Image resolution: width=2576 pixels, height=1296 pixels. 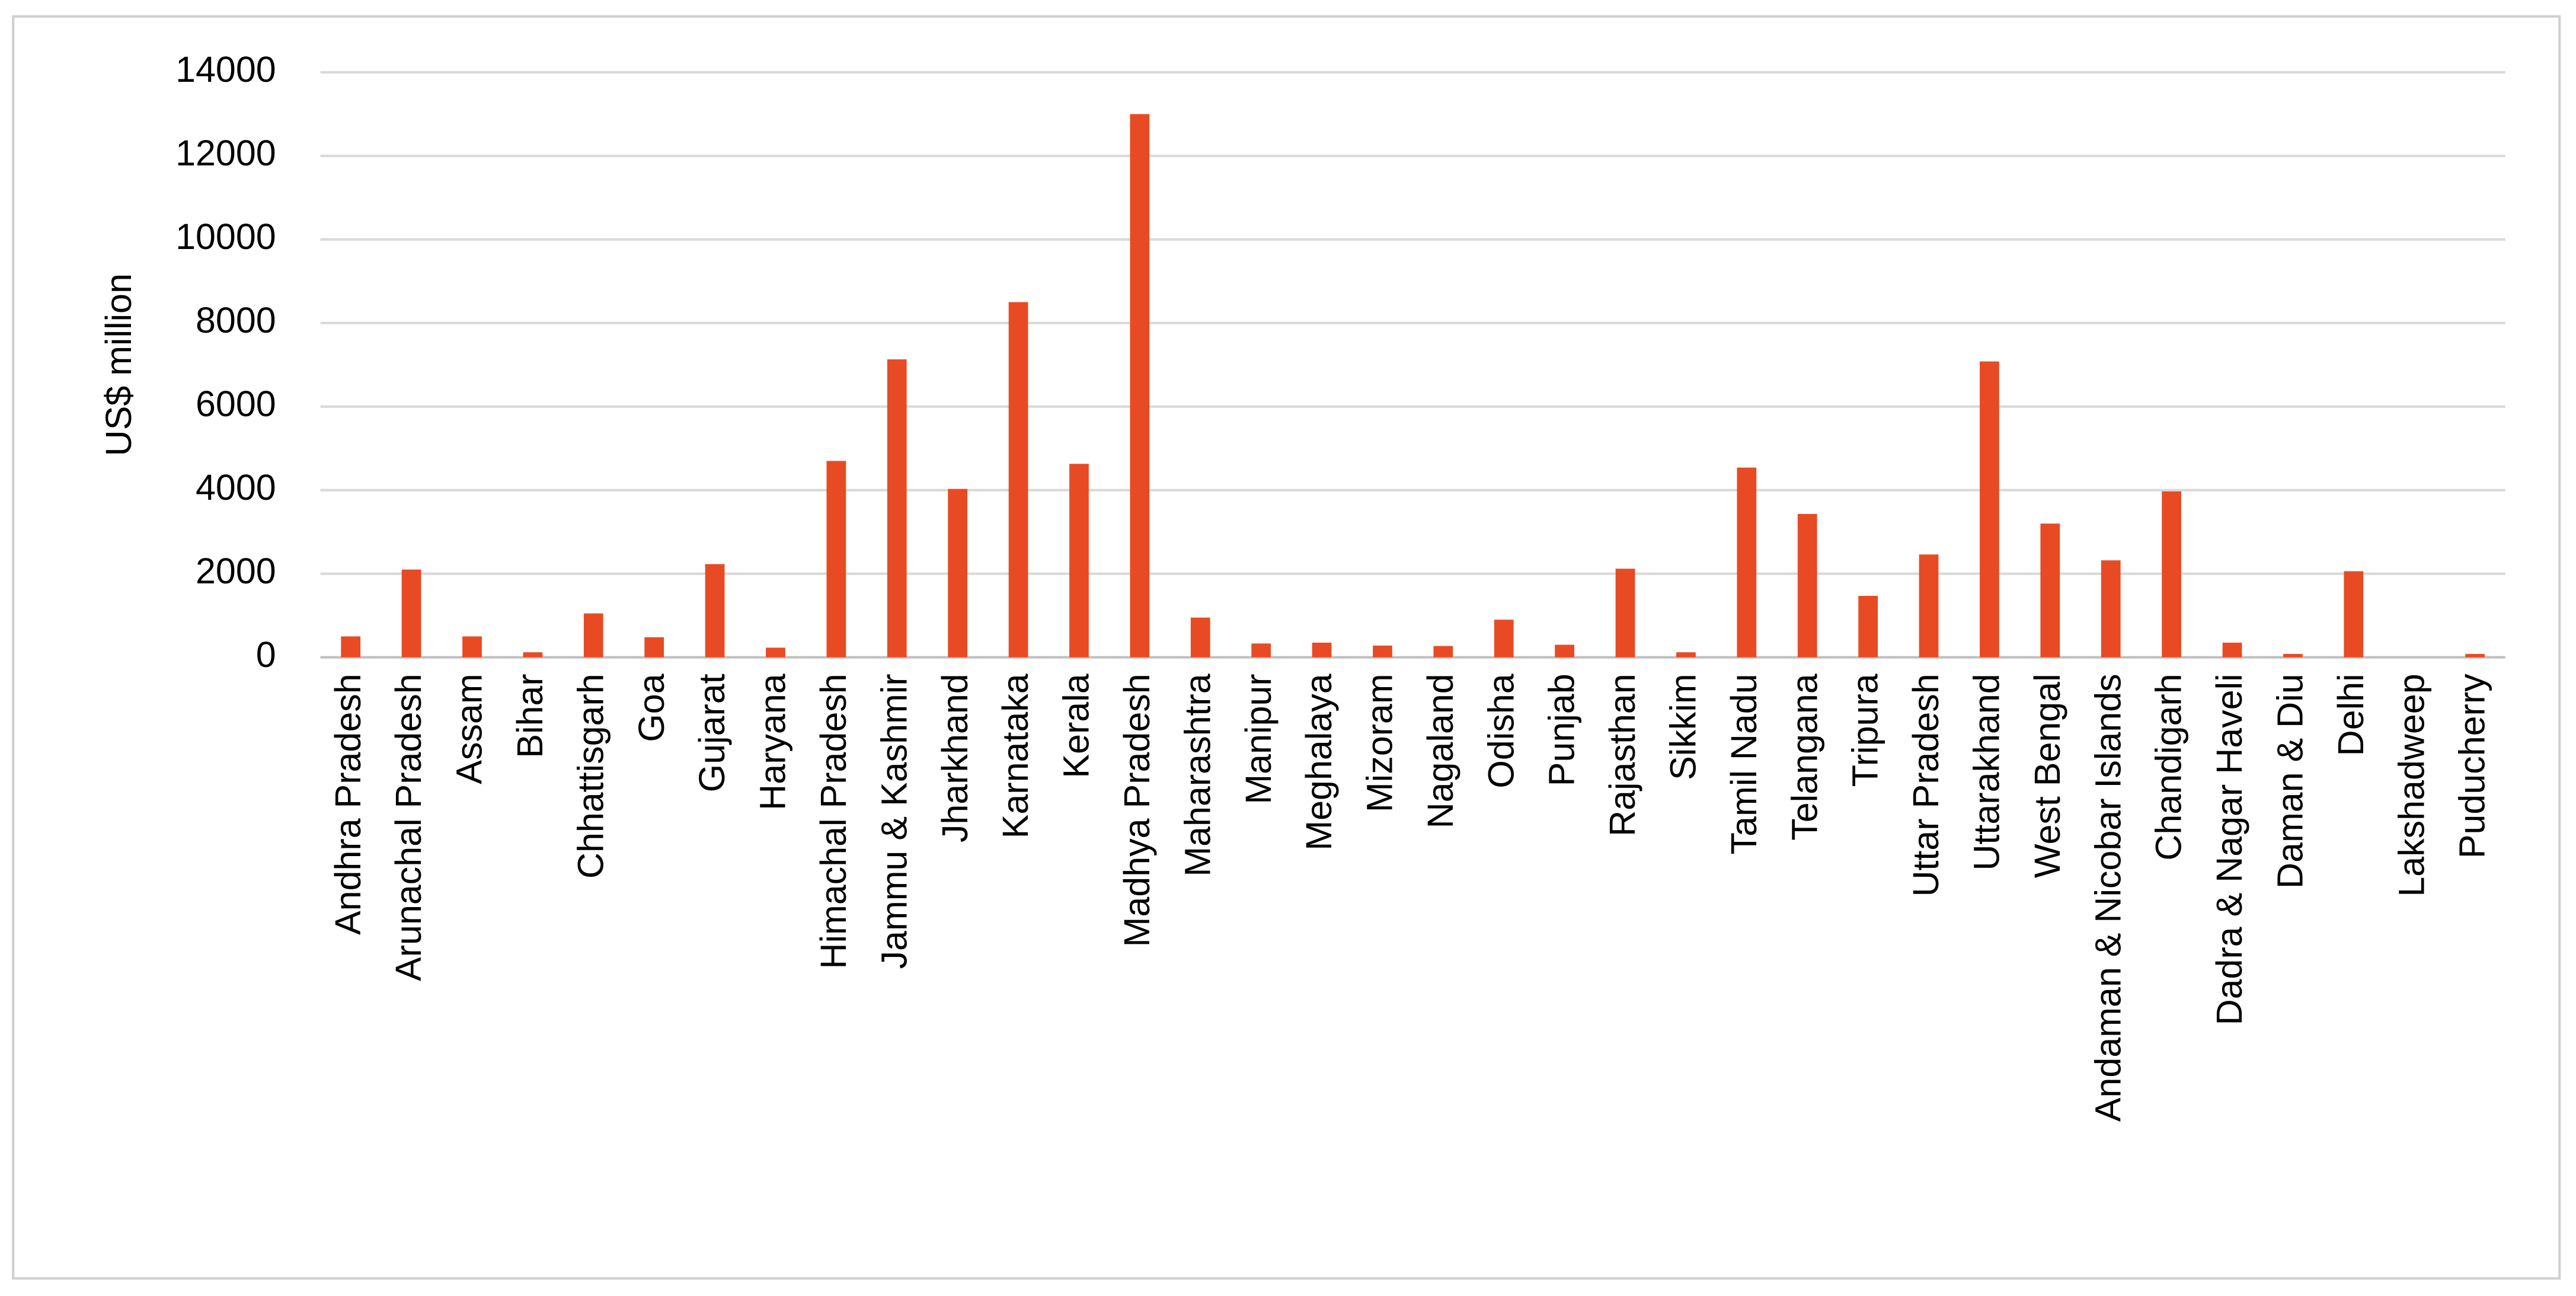 What do you see at coordinates (2108, 898) in the screenshot?
I see `x-tick-label: Andaman & Nicobar Islands` at bounding box center [2108, 898].